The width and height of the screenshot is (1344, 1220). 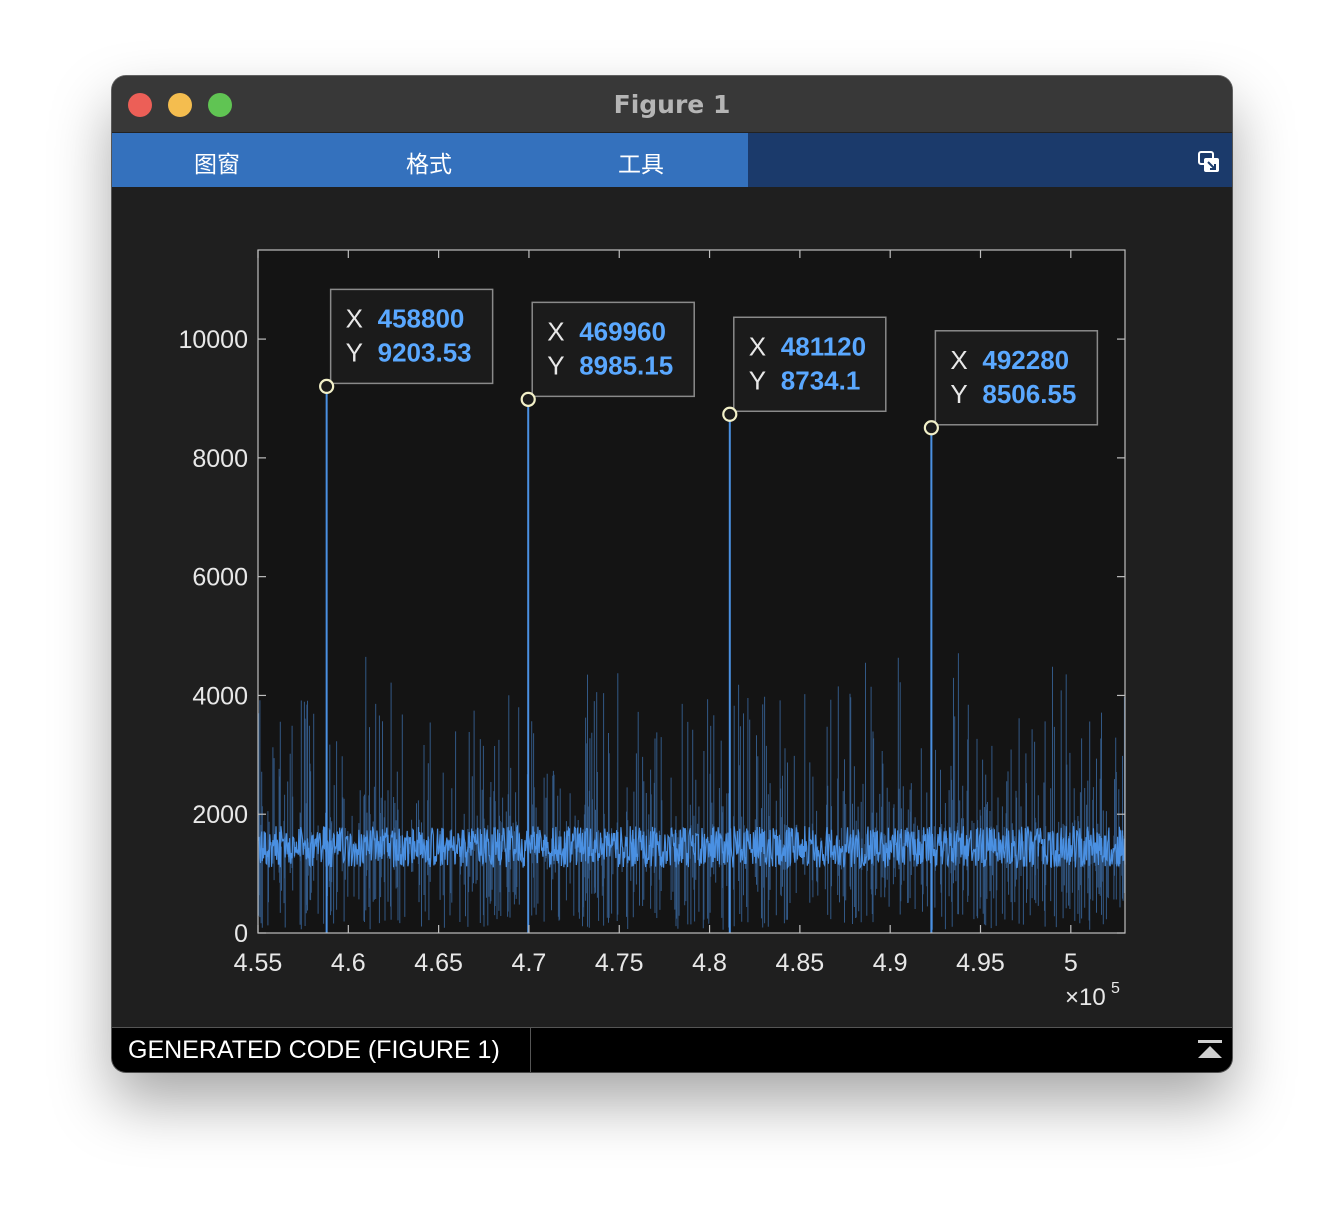 I want to click on x-tick-label: 5, so click(x=1071, y=963).